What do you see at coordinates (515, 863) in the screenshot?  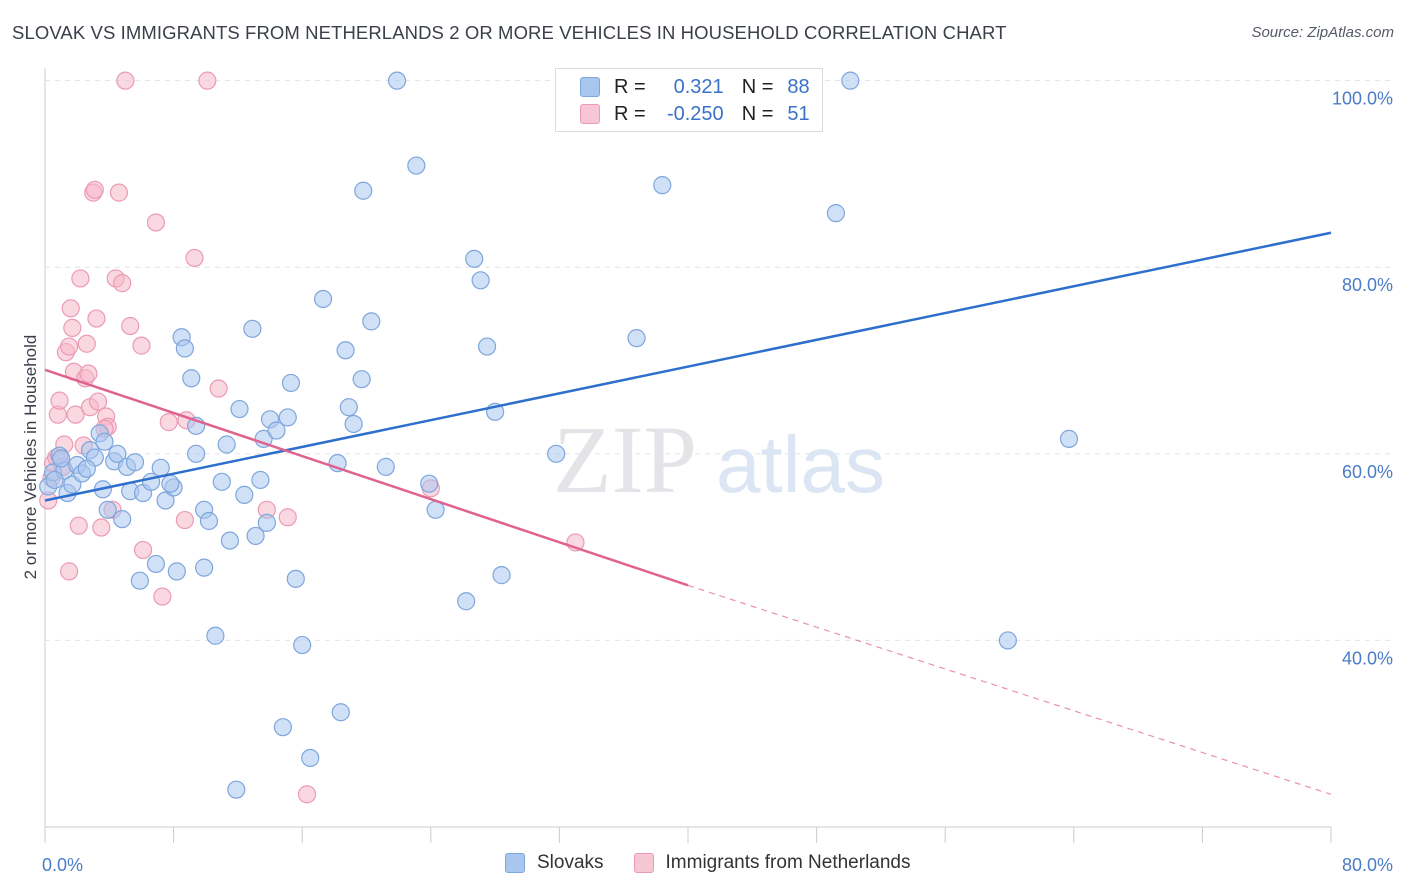 I see `legend-swatch-blue` at bounding box center [515, 863].